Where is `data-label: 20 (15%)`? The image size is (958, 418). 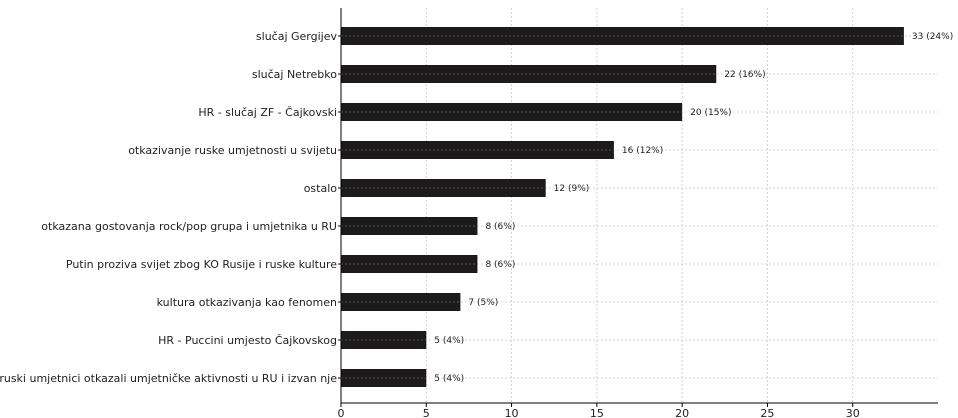 data-label: 20 (15%) is located at coordinates (710, 113).